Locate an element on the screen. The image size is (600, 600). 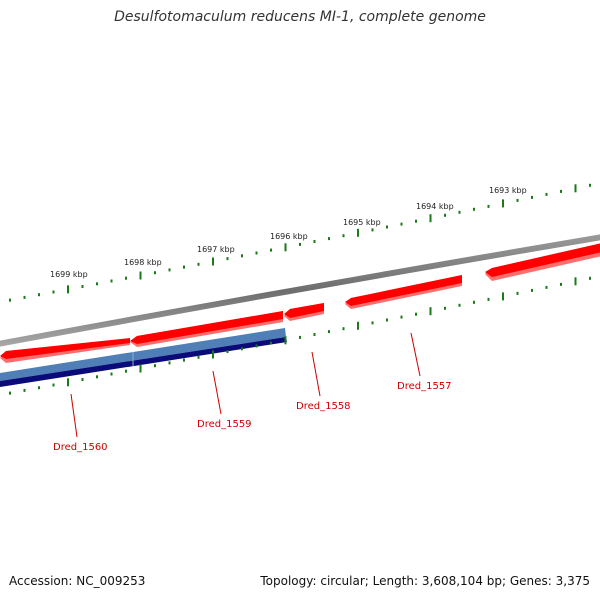
scale-label-1693: 1693 kbp is located at coordinates (508, 190).